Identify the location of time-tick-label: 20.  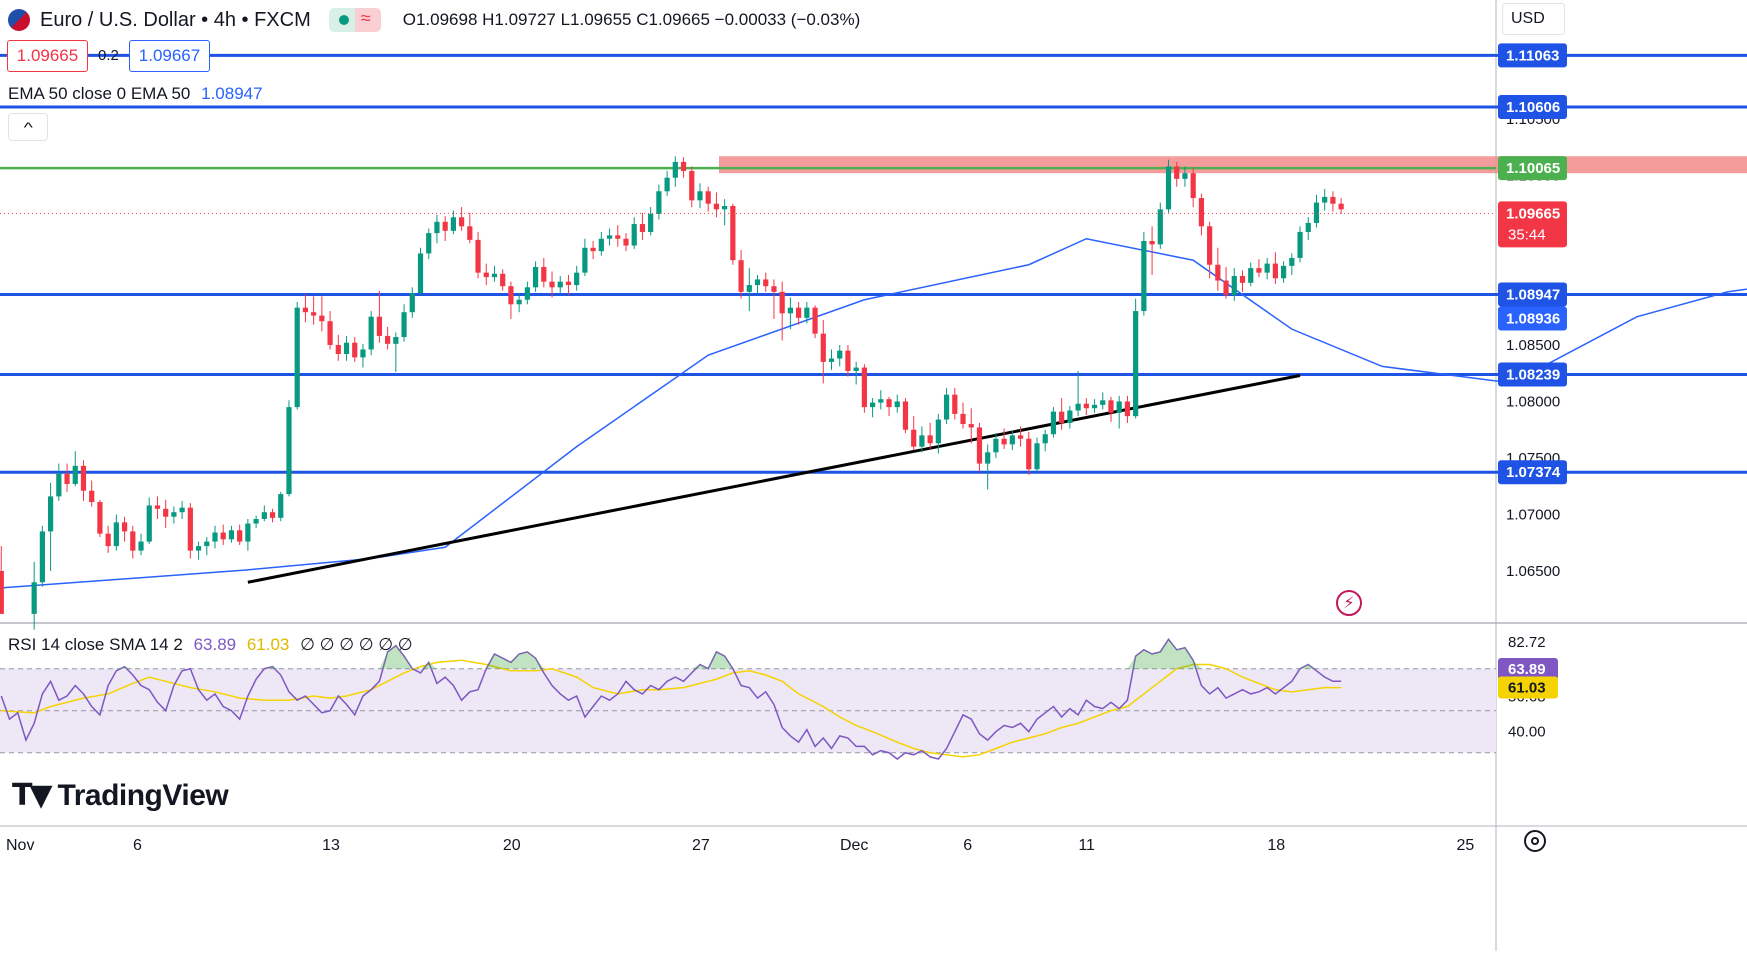
(512, 845).